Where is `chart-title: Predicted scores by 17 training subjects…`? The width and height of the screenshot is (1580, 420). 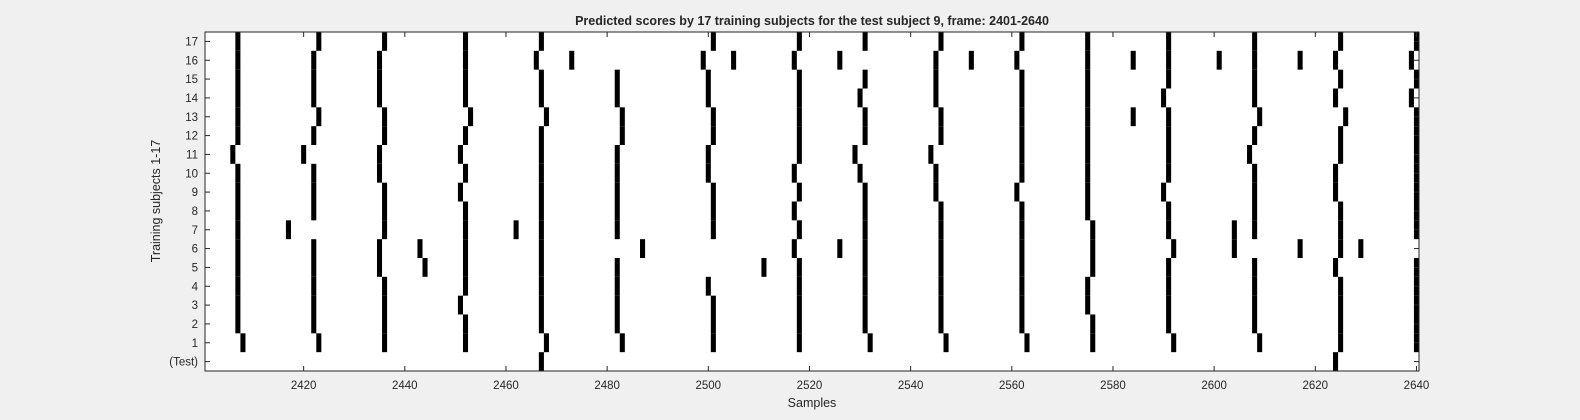
chart-title: Predicted scores by 17 training subjects… is located at coordinates (812, 21).